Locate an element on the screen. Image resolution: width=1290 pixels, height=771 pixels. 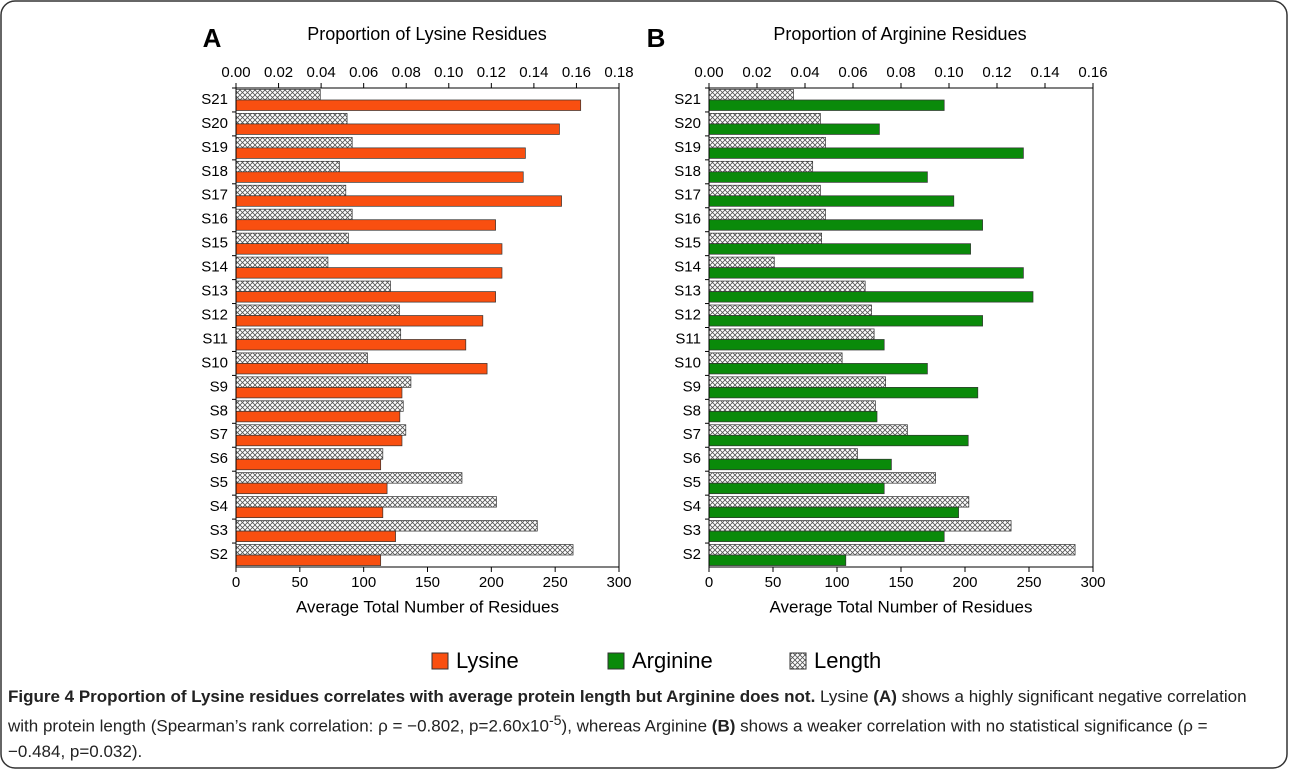
x2-tick-label: 0.16 is located at coordinates (576, 72).